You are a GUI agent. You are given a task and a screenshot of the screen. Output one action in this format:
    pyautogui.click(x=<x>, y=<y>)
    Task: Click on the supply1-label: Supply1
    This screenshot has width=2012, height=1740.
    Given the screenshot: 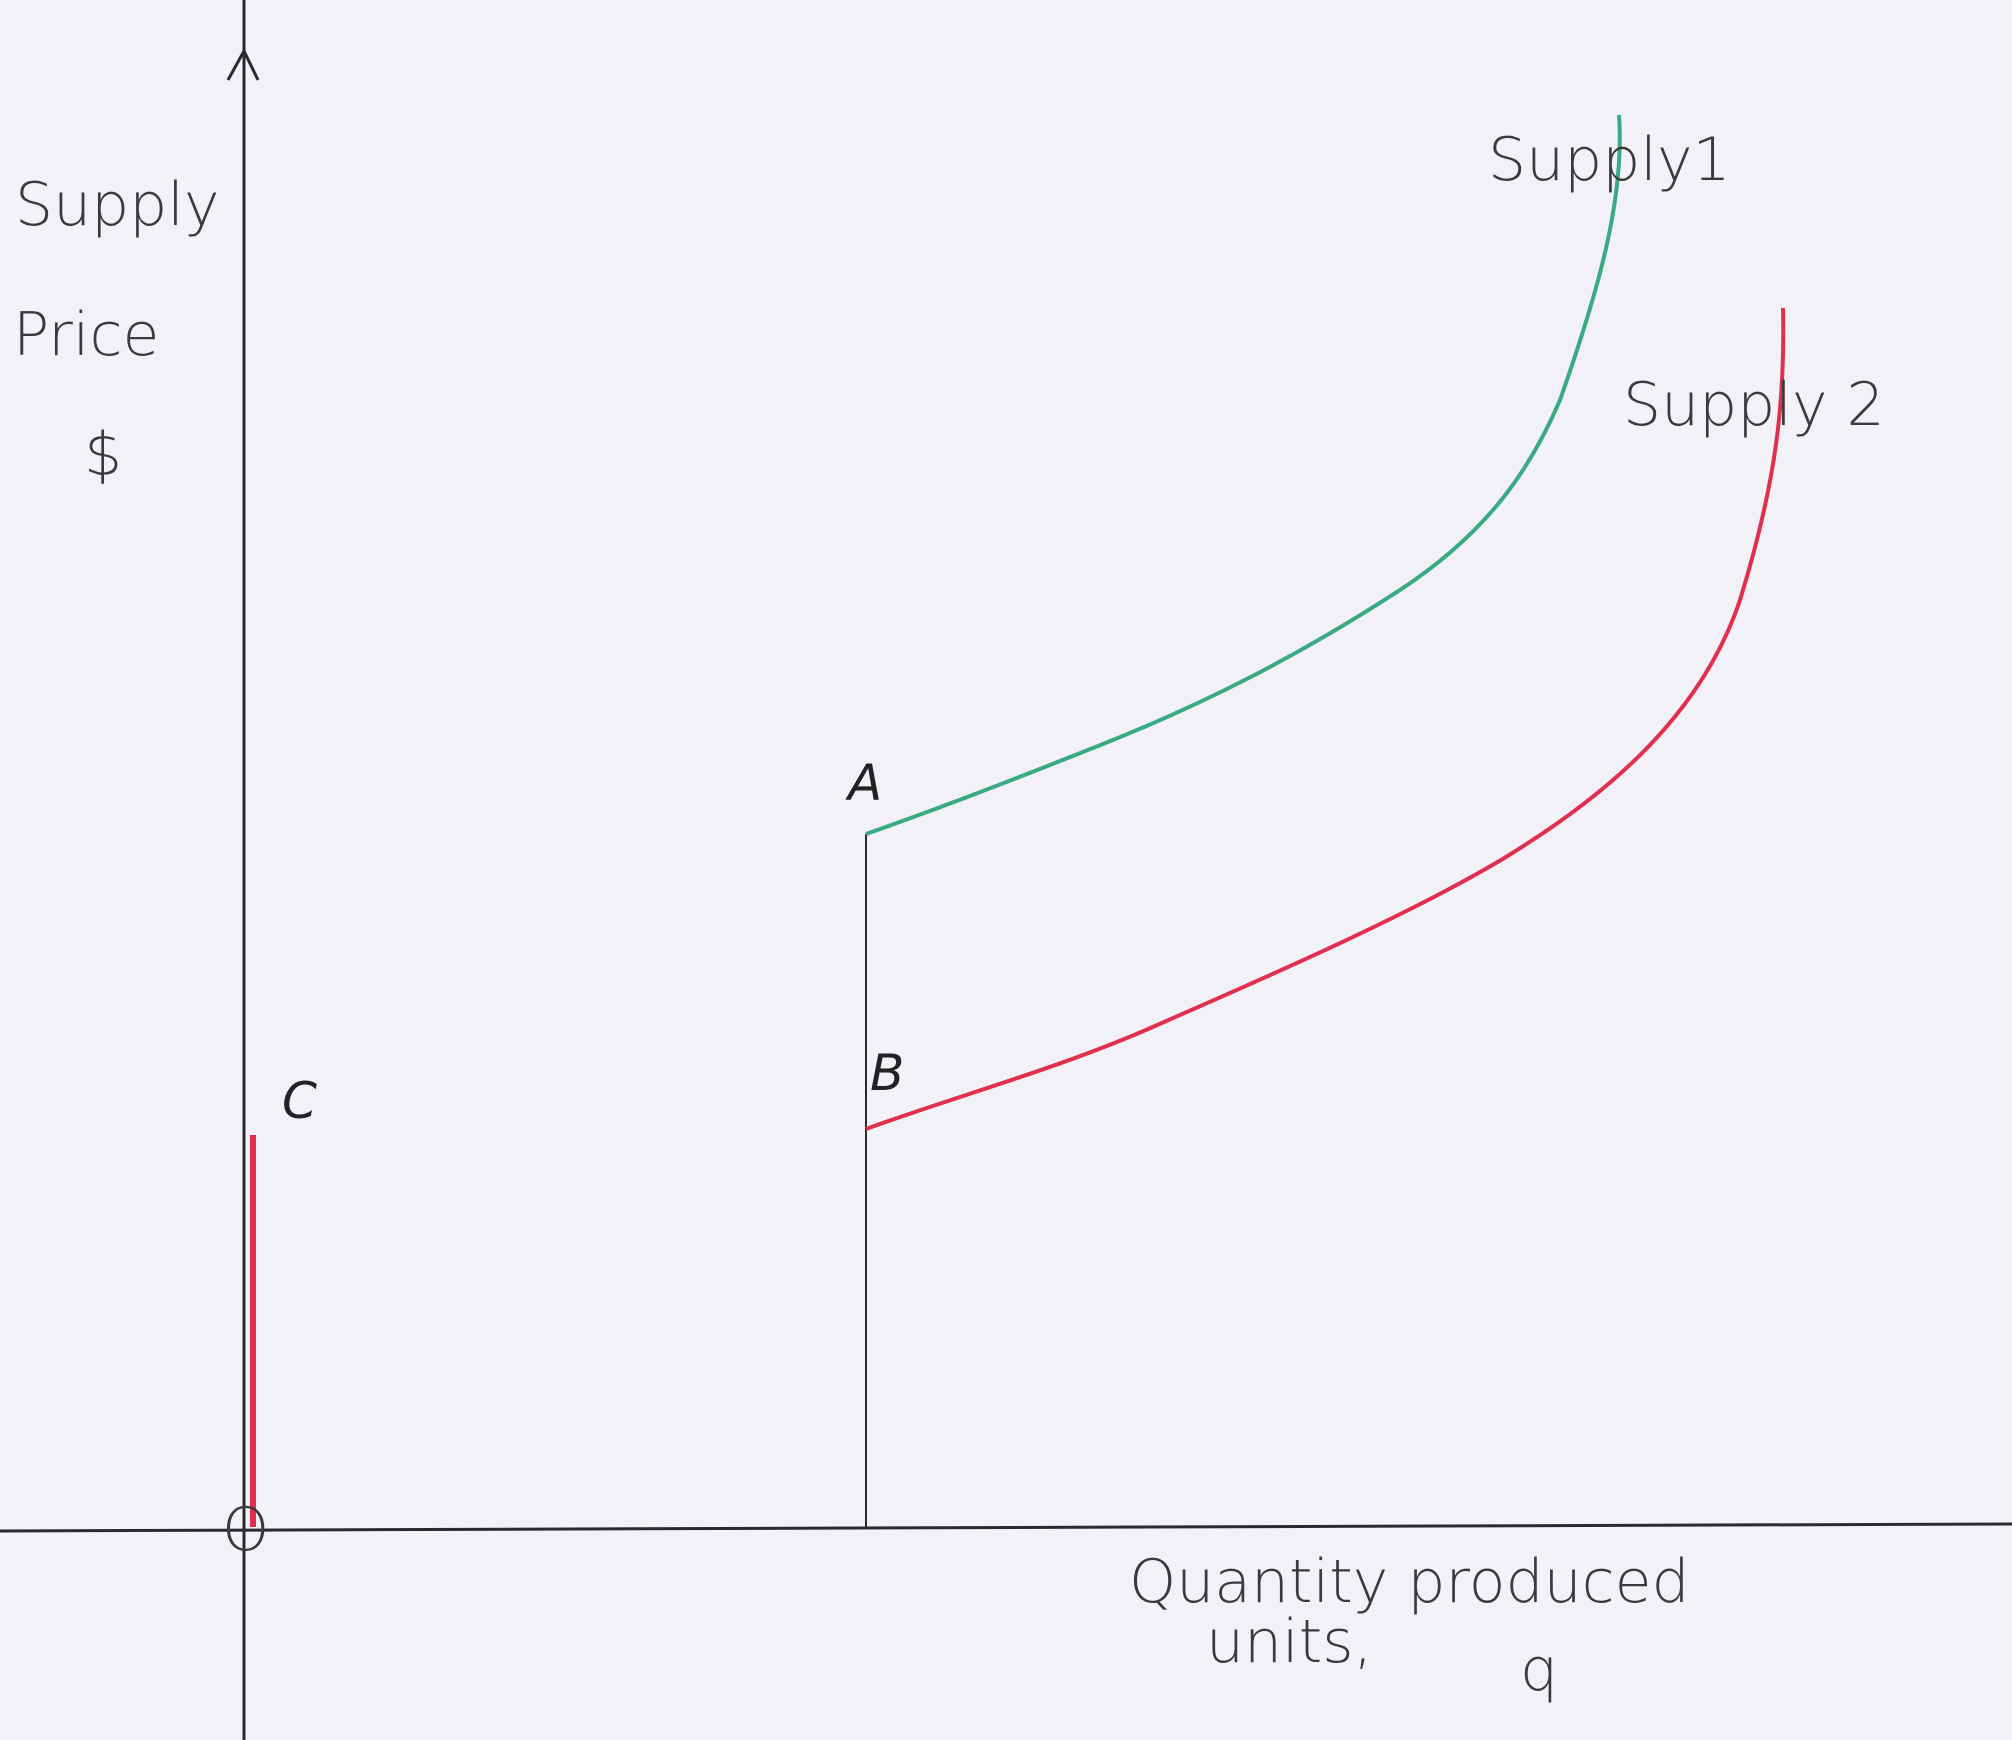 What is the action you would take?
    pyautogui.click(x=1609, y=160)
    